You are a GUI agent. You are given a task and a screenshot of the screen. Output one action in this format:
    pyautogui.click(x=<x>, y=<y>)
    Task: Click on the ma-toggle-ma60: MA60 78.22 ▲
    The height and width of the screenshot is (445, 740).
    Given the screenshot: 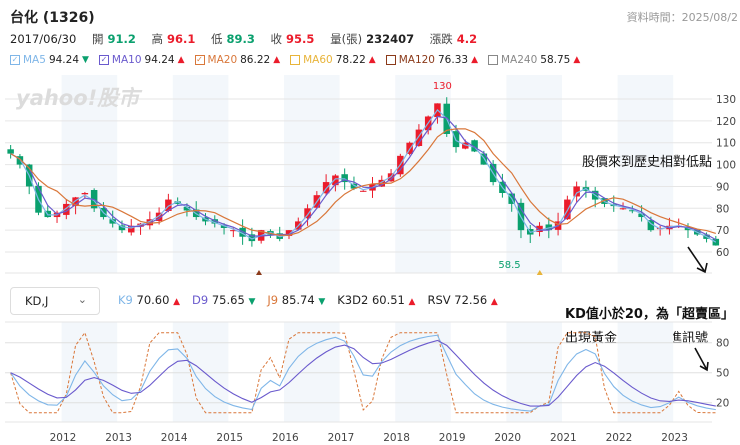 What is the action you would take?
    pyautogui.click(x=333, y=60)
    